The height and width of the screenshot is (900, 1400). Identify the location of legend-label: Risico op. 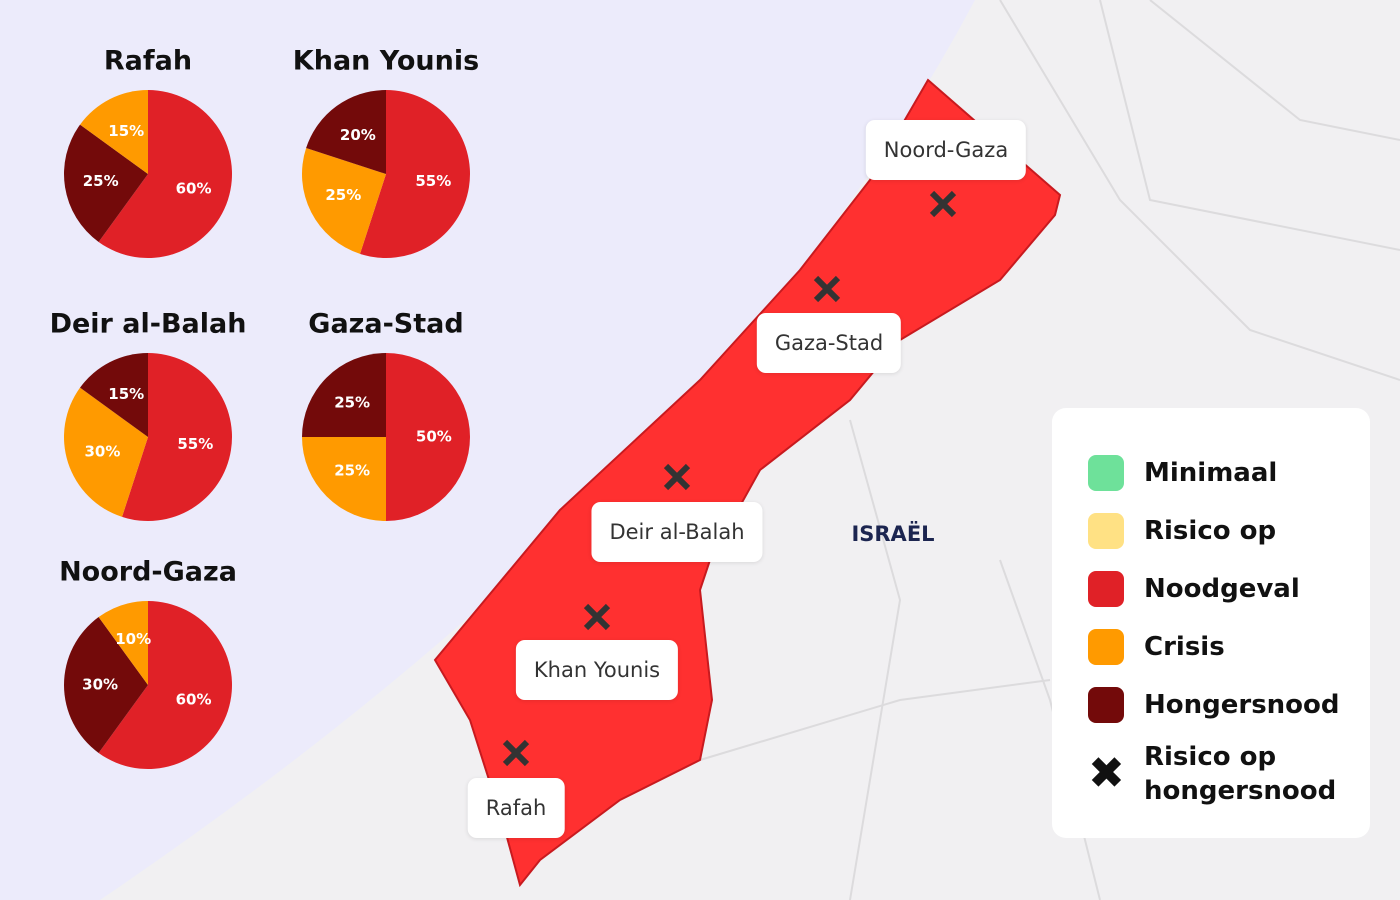
(1210, 531).